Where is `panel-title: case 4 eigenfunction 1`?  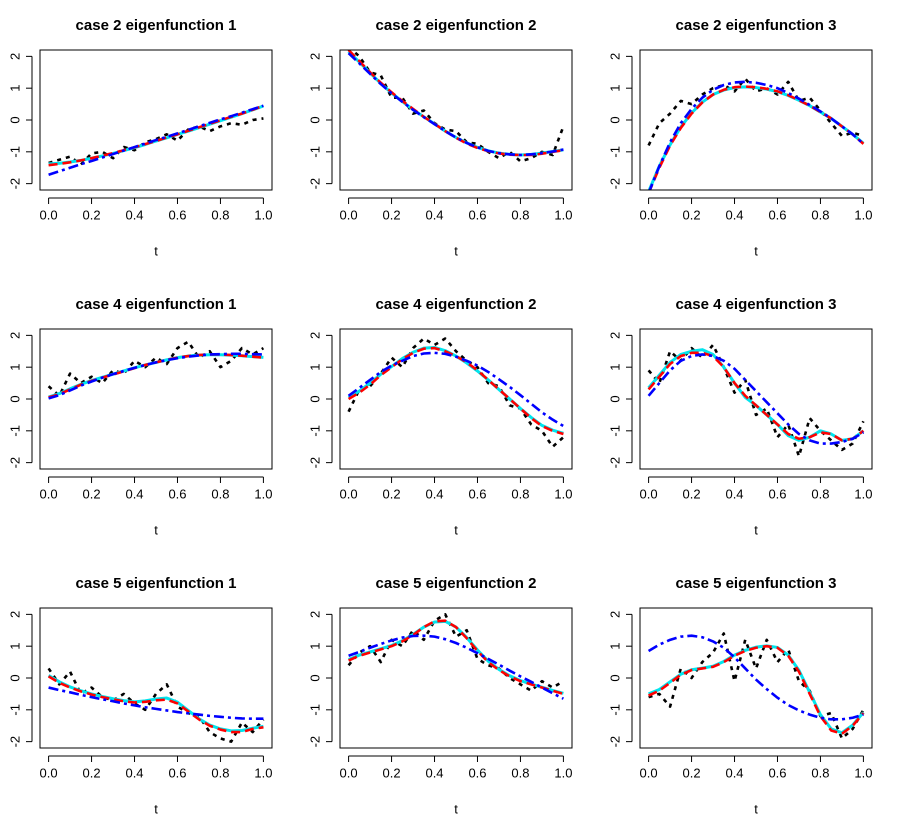
panel-title: case 4 eigenfunction 1 is located at coordinates (156, 304).